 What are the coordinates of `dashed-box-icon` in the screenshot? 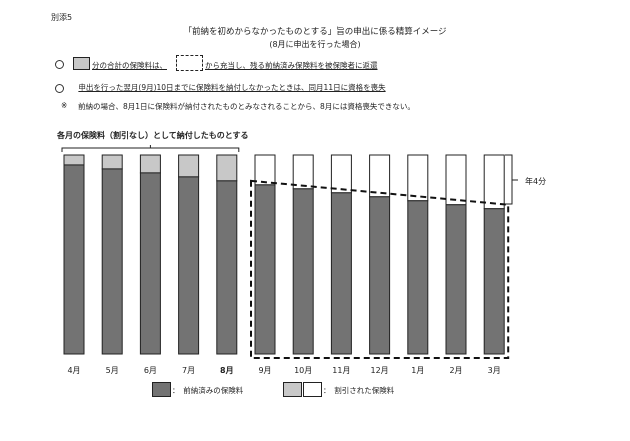 It's located at (189, 63).